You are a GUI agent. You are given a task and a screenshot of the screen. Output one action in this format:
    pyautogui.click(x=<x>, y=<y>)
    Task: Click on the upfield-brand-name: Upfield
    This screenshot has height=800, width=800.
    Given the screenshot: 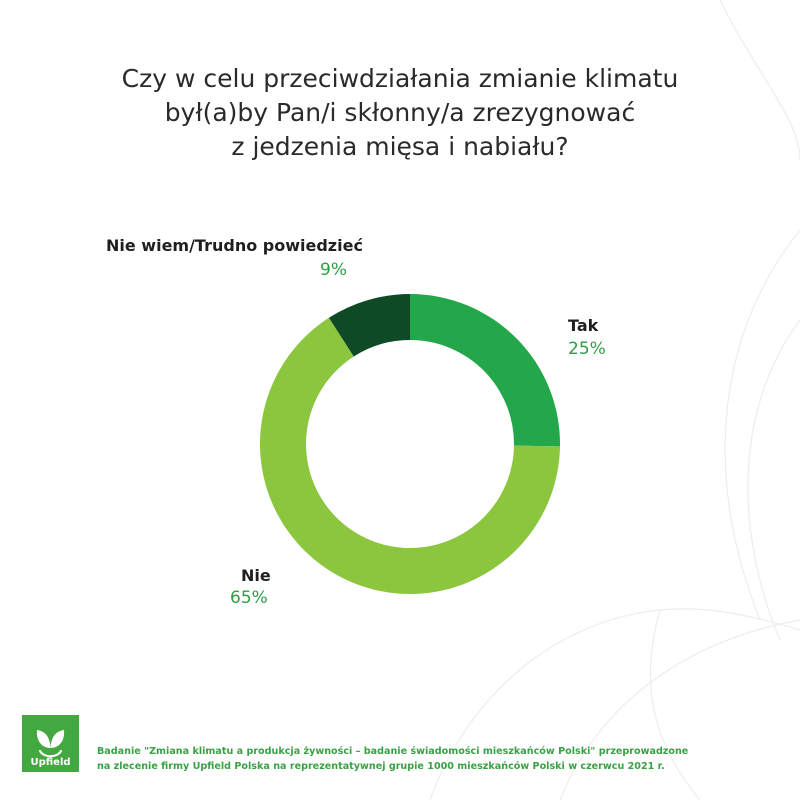 What is the action you would take?
    pyautogui.click(x=50, y=762)
    